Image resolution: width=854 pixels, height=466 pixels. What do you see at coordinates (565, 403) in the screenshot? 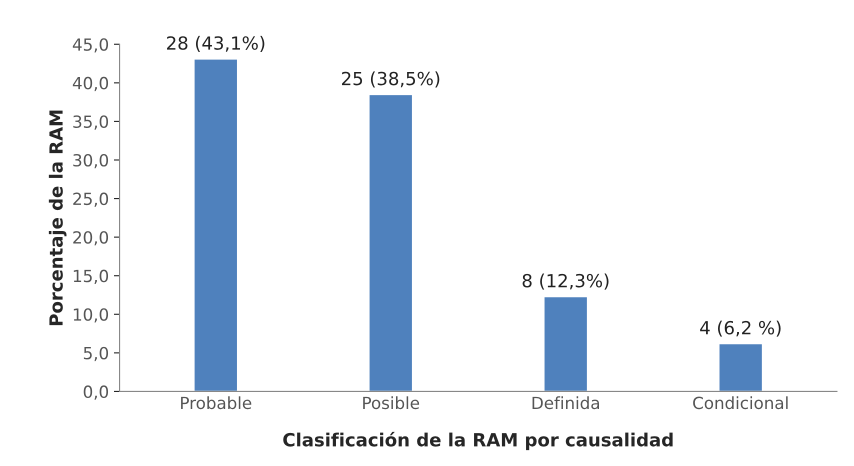
I see `x-tick-label: Definida` at bounding box center [565, 403].